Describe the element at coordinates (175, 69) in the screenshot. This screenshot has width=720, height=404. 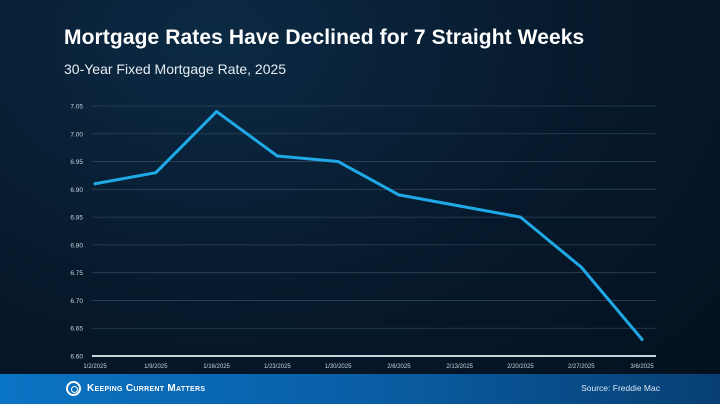
I see `chart-subtitle: 30-Year Fixed Mortgage Rate, 2025` at that location.